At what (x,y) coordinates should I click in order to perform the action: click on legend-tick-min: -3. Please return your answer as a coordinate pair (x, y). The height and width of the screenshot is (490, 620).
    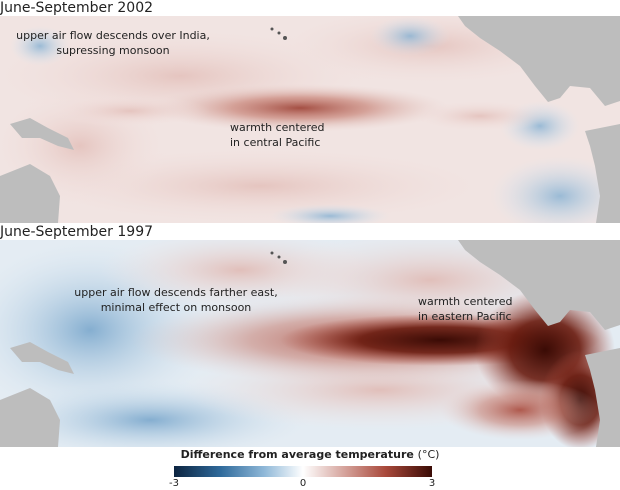
    Looking at the image, I should click on (174, 483).